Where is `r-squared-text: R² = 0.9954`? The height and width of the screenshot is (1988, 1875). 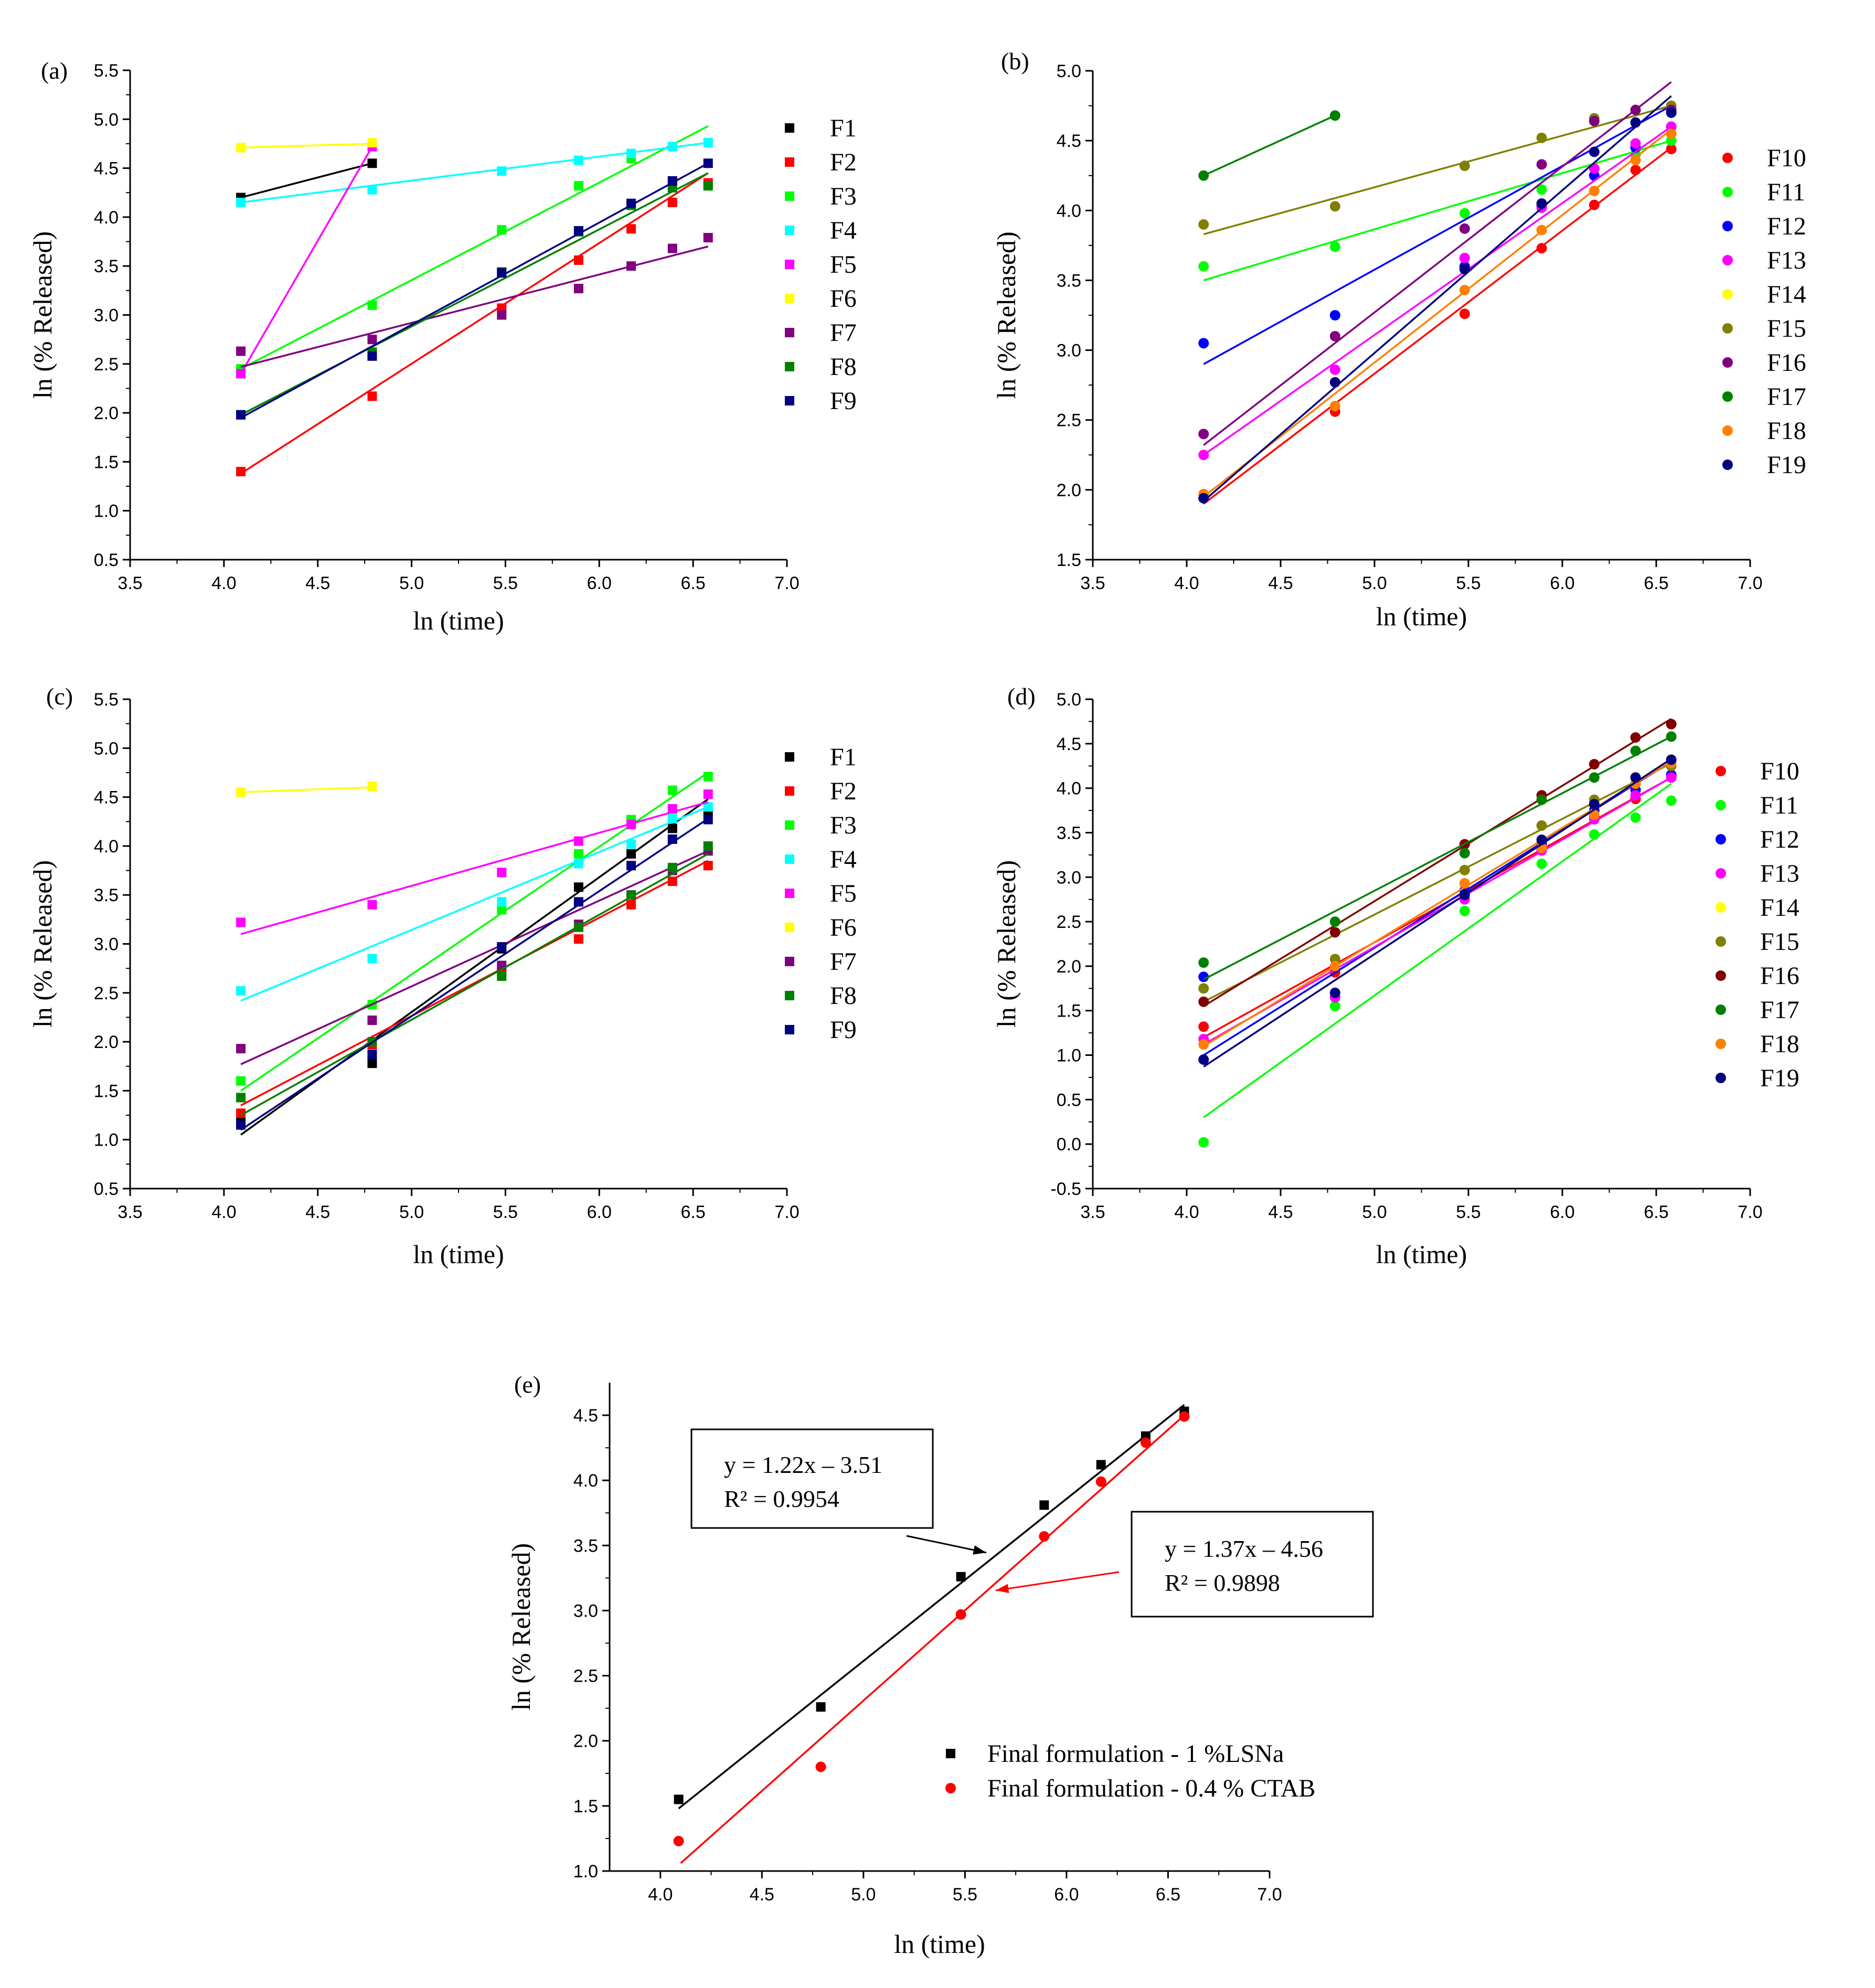 r-squared-text: R² = 0.9954 is located at coordinates (781, 1498).